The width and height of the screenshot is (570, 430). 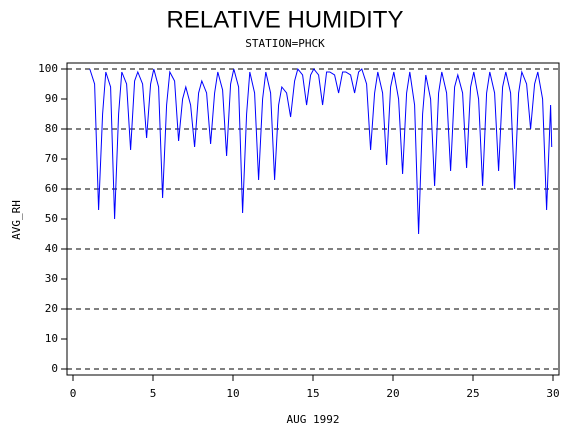 I want to click on x-tick-label: 10, so click(x=232, y=393).